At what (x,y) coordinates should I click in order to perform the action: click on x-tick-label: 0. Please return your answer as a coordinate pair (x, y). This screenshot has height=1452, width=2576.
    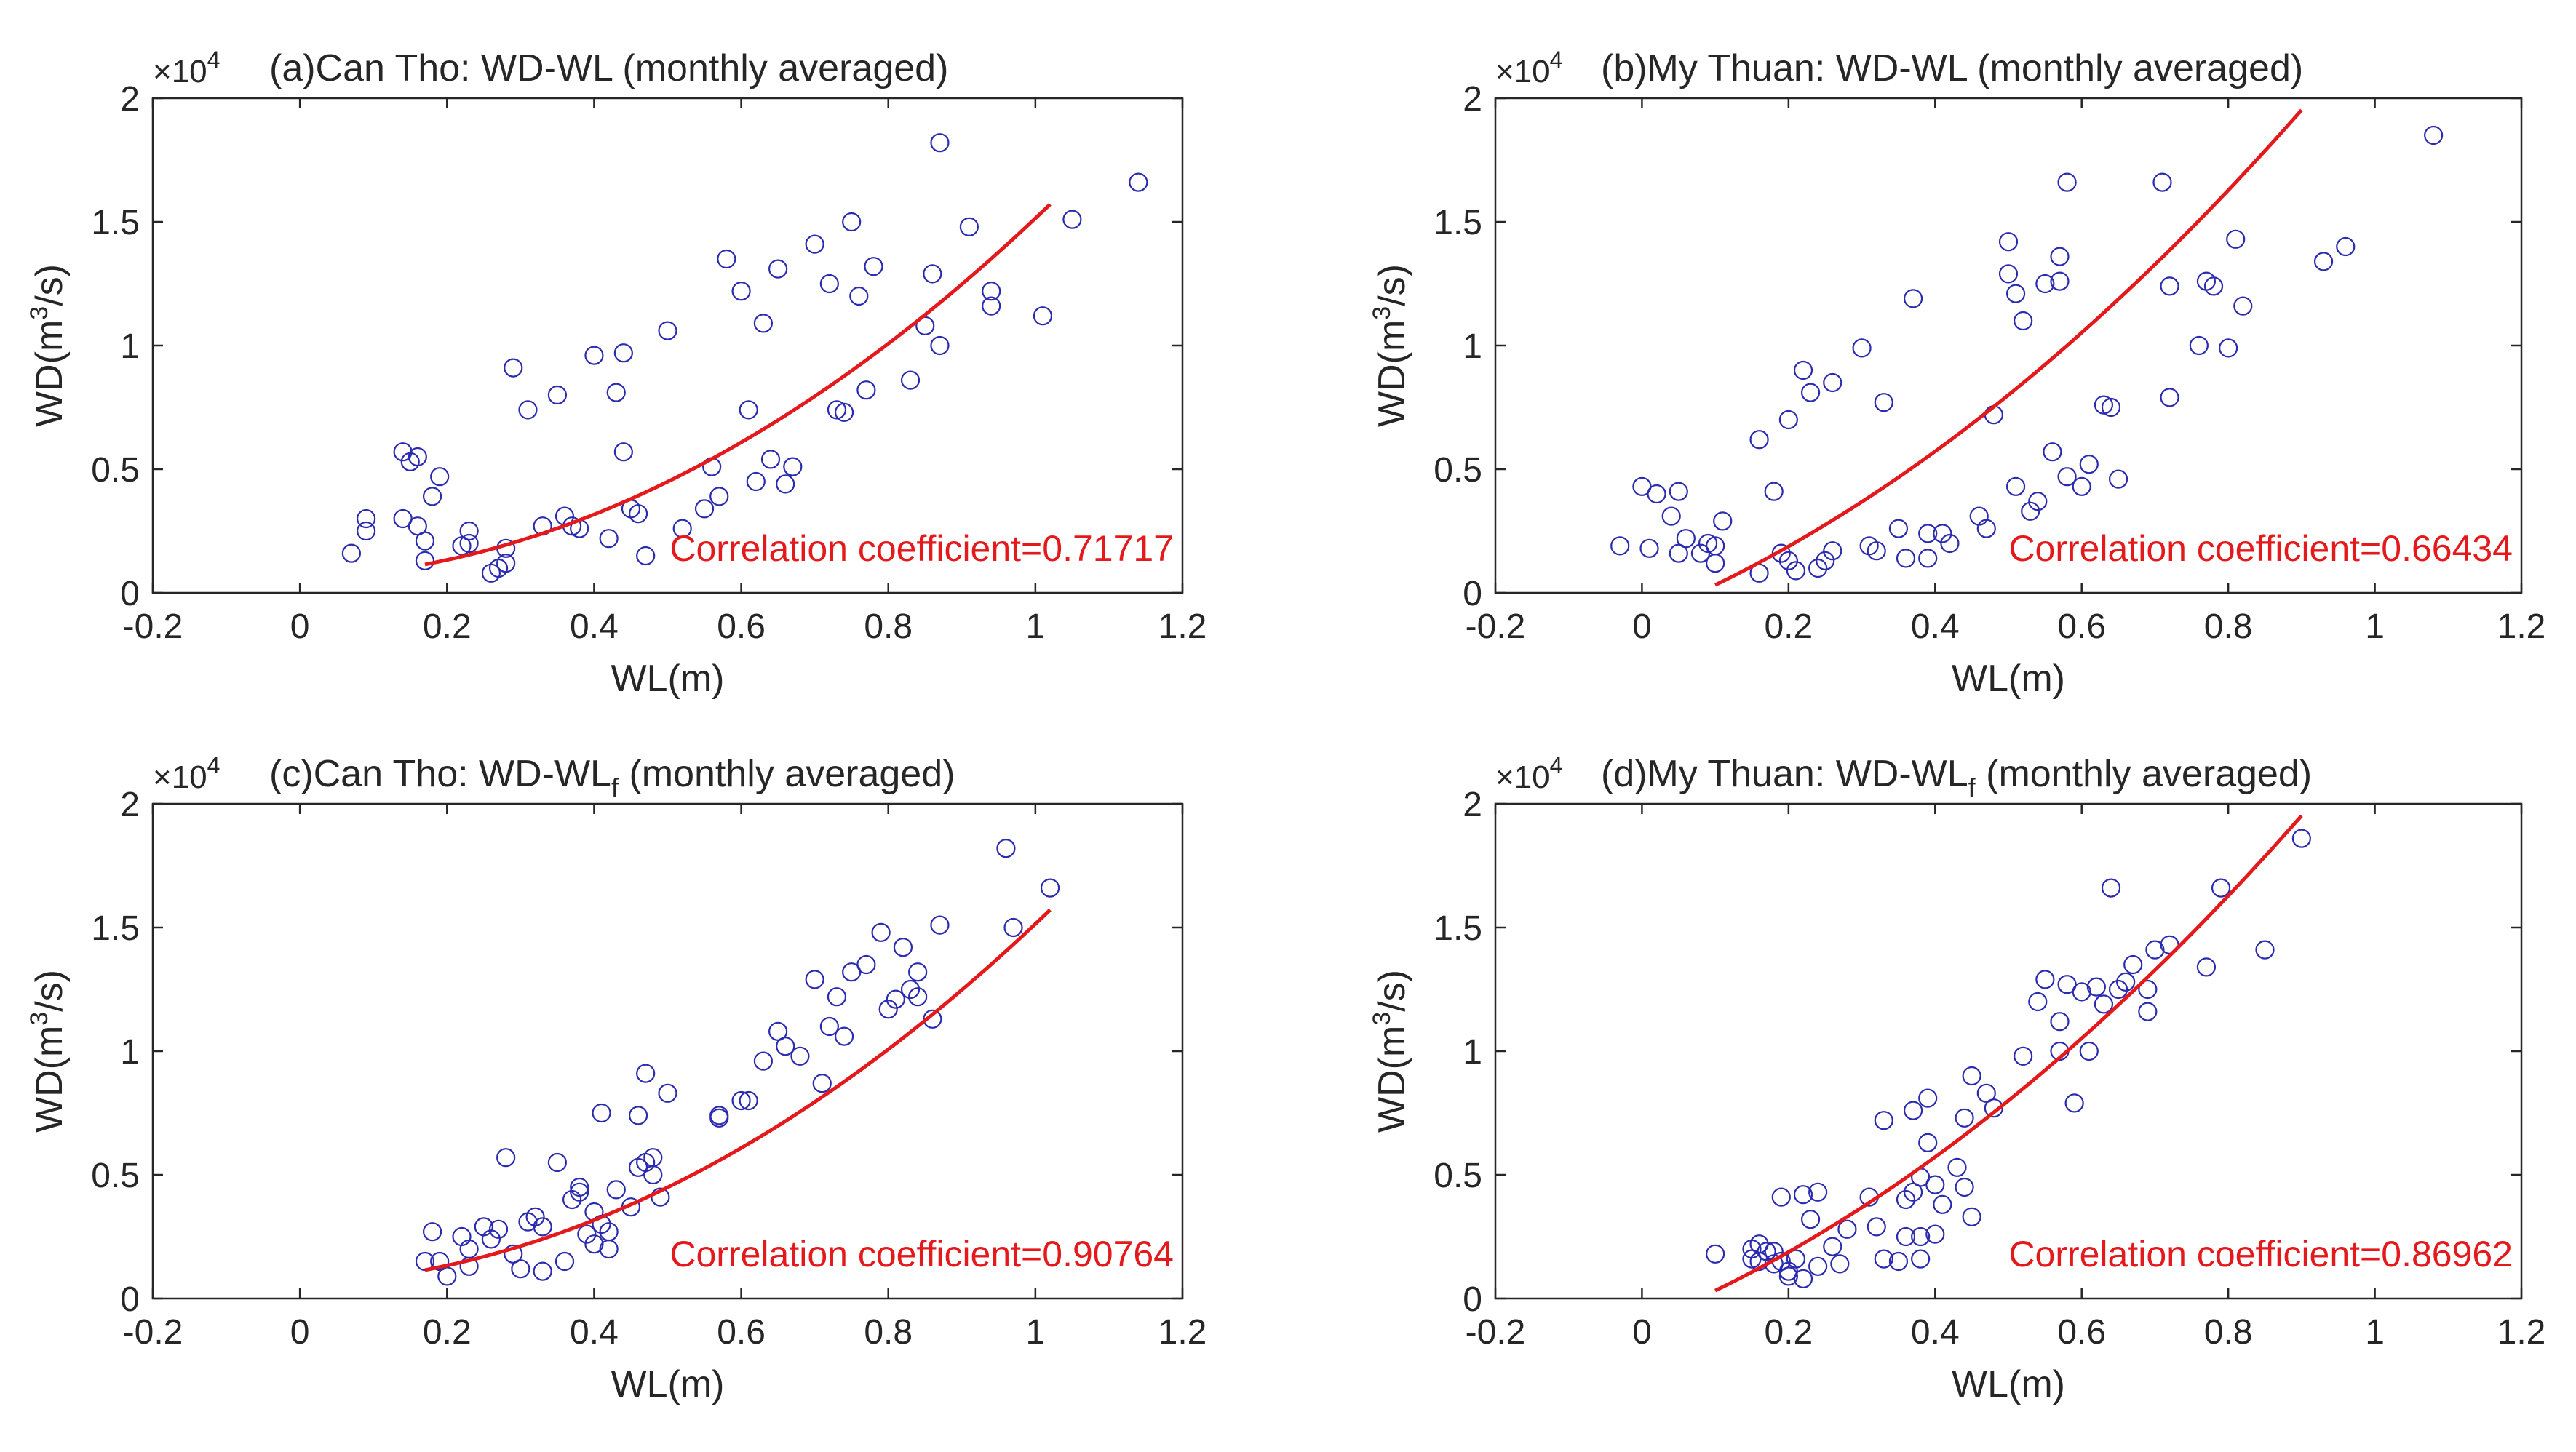
    Looking at the image, I should click on (300, 626).